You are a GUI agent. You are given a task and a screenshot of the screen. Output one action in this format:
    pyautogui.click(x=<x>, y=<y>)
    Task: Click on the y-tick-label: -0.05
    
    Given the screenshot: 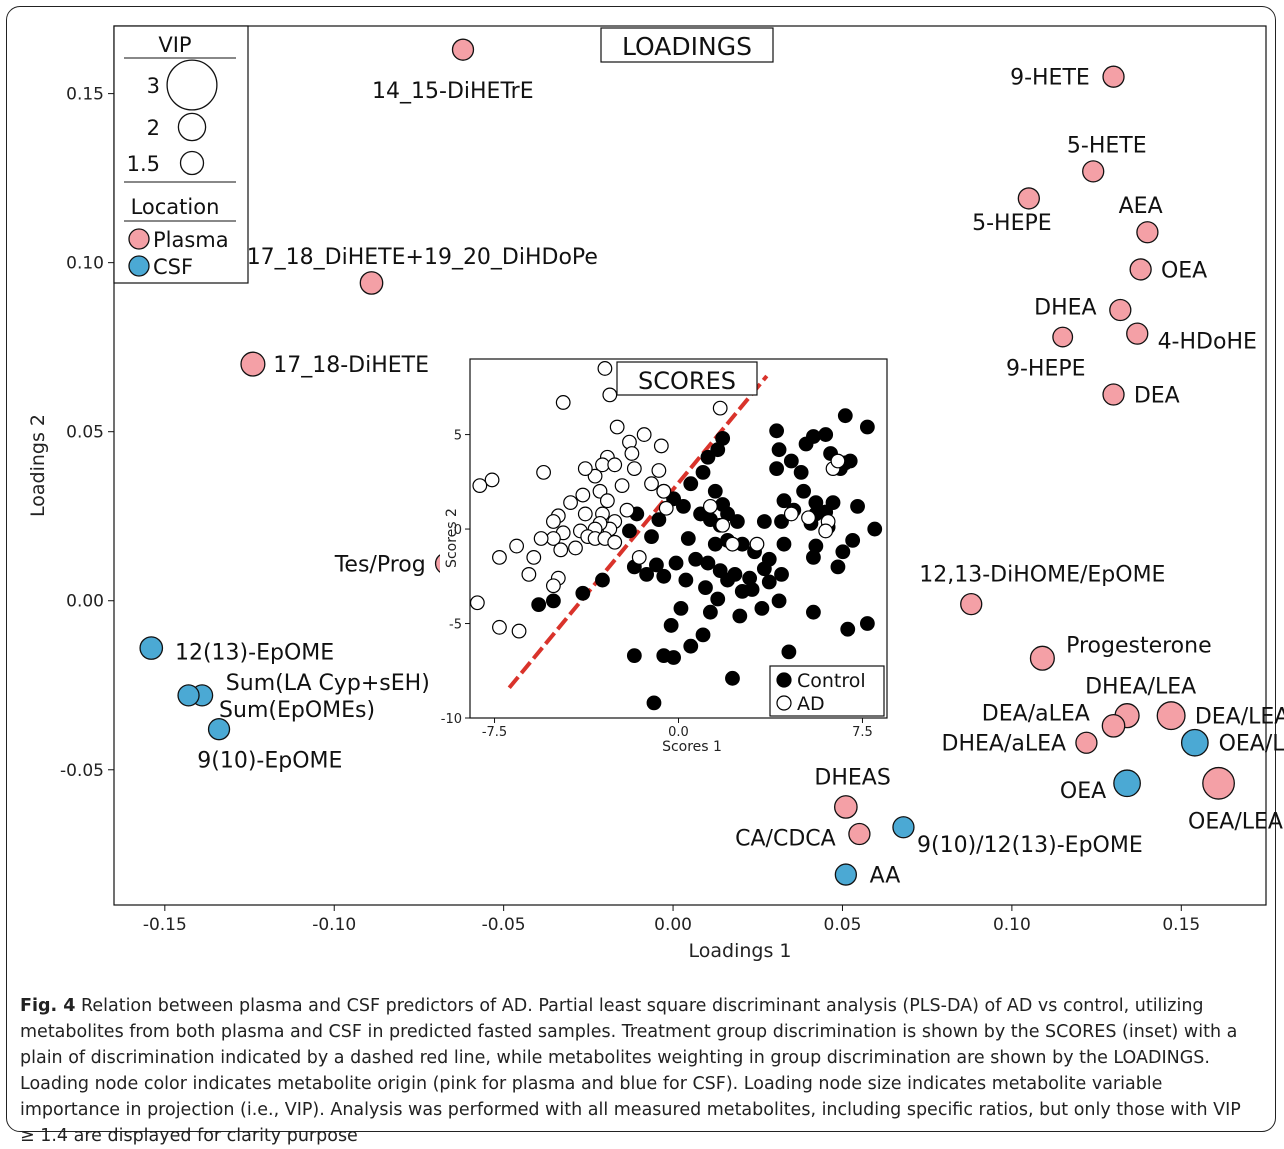 What is the action you would take?
    pyautogui.click(x=82, y=771)
    